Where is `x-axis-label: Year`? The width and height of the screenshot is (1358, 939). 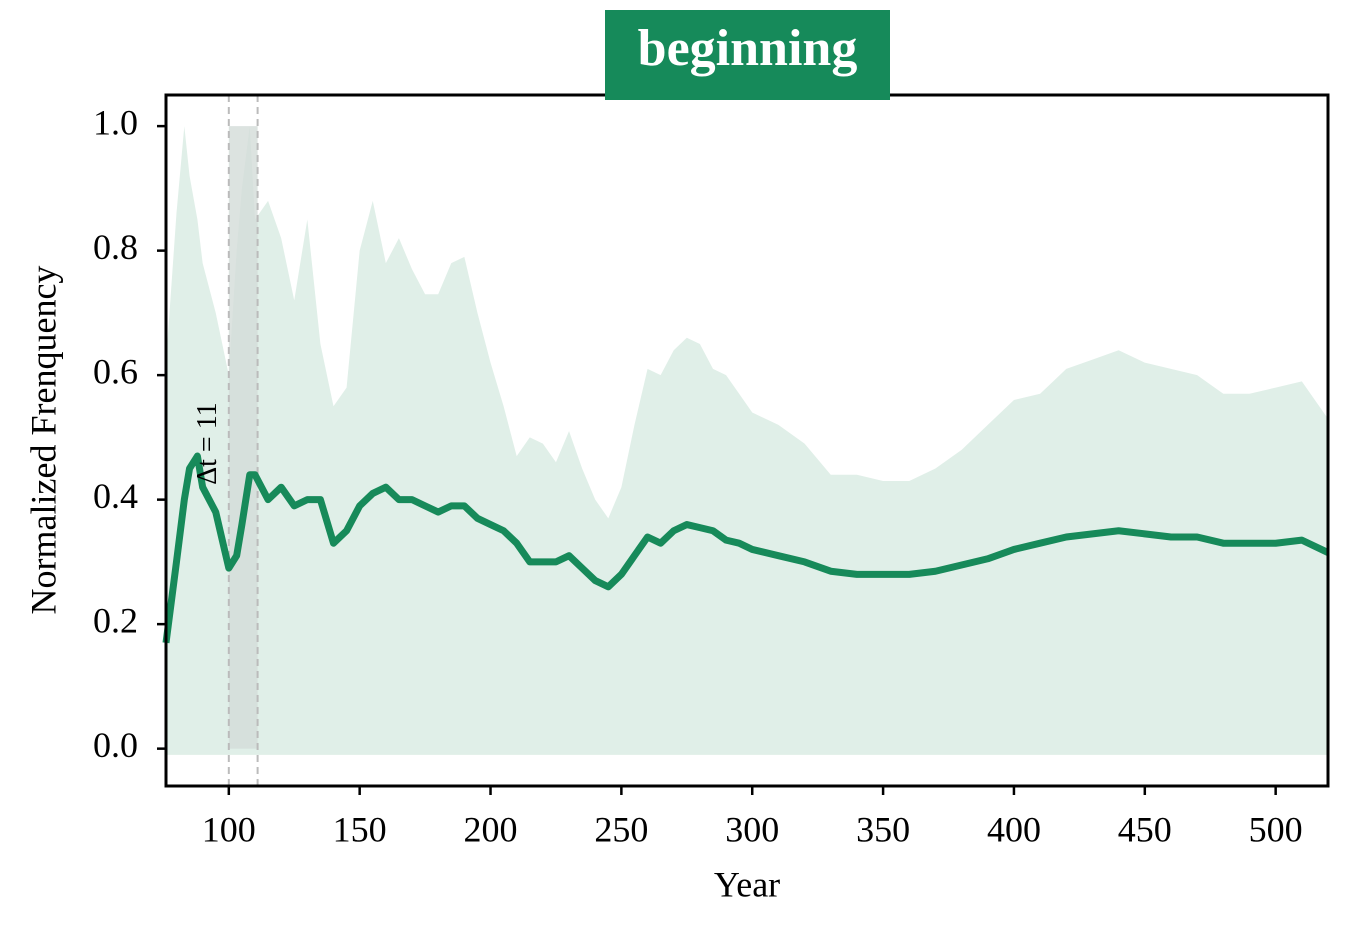 x-axis-label: Year is located at coordinates (747, 884).